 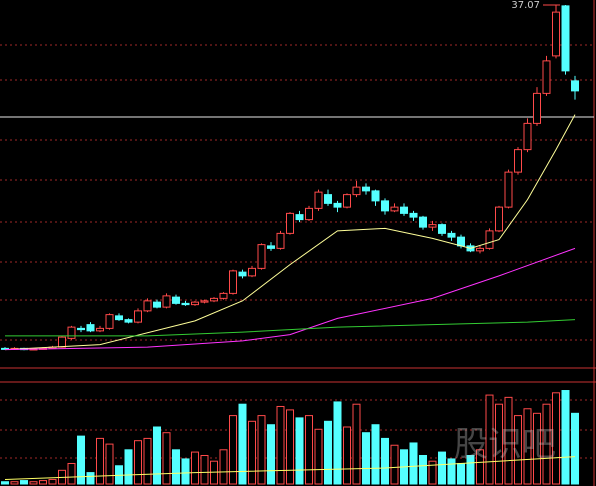 What do you see at coordinates (525, 5) in the screenshot?
I see `max-price-label: 37.07` at bounding box center [525, 5].